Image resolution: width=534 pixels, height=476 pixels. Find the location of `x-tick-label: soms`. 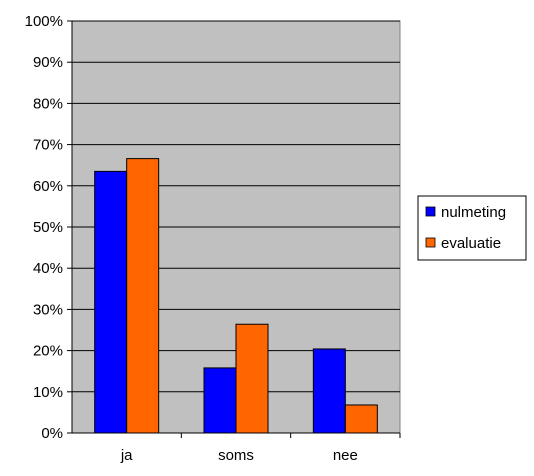

x-tick-label: soms is located at coordinates (236, 455).